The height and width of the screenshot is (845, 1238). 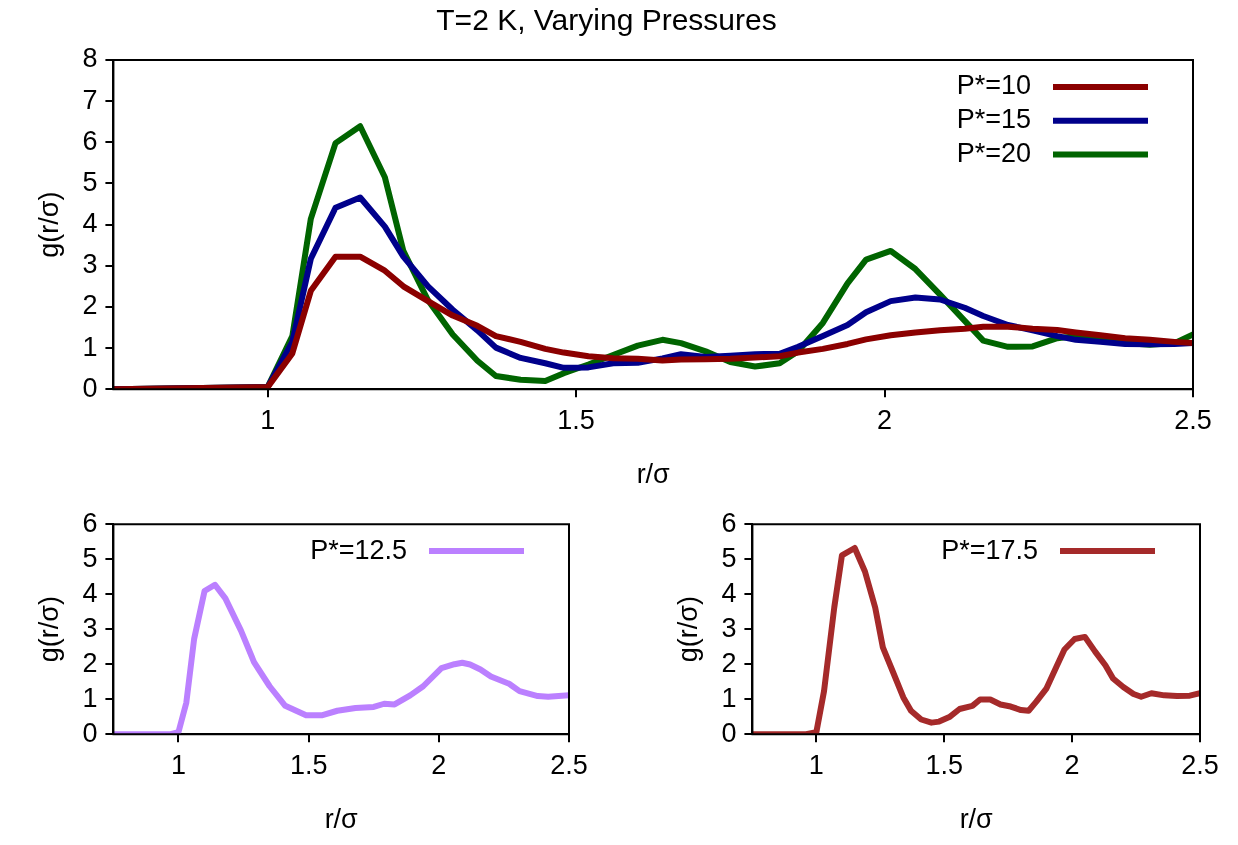 I want to click on legend-label: P*=12.5, so click(x=358, y=549).